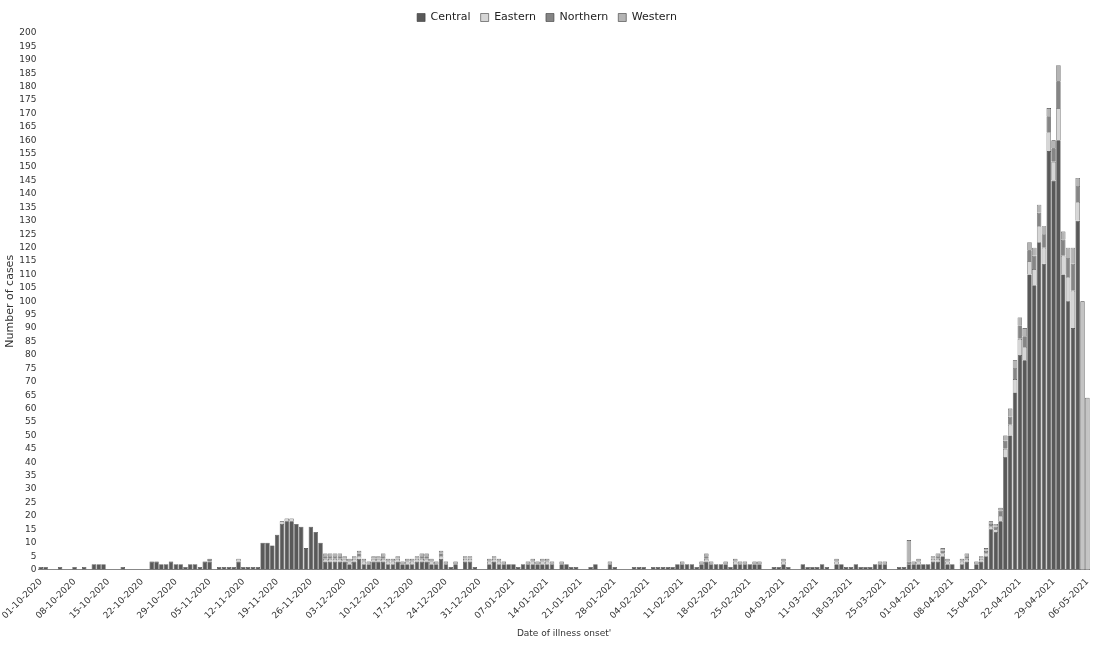  I want to click on y-tick-label: 25, so click(30, 501).